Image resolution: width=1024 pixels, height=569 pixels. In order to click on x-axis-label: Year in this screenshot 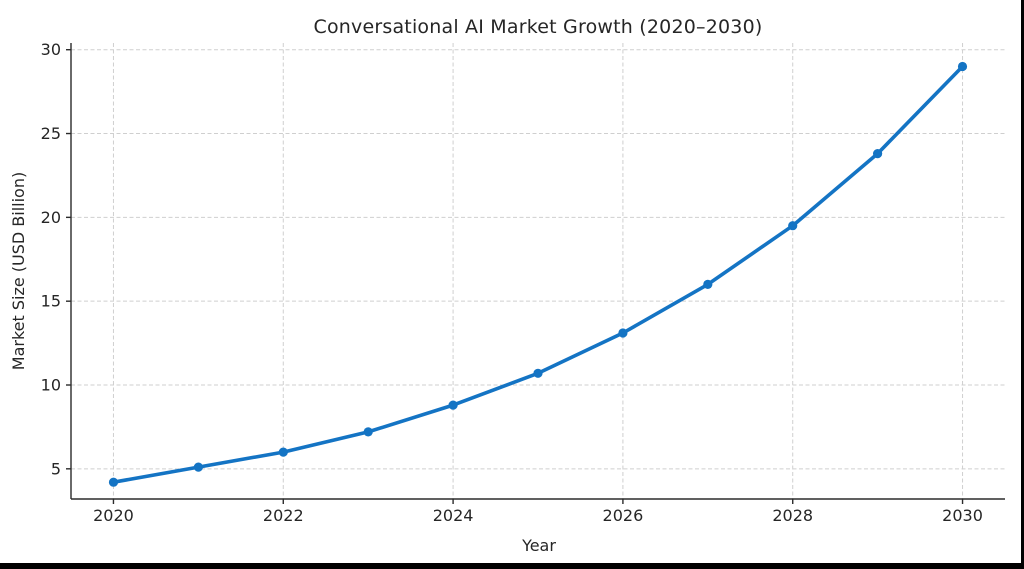, I will do `click(538, 545)`.